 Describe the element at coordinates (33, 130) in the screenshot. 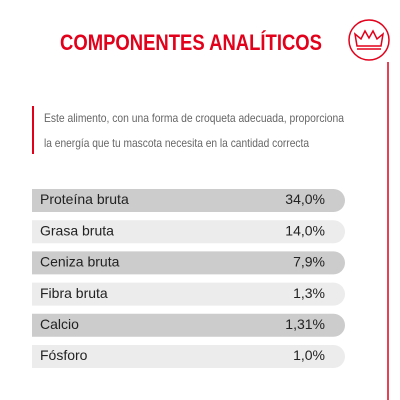

I see `intro-bar` at that location.